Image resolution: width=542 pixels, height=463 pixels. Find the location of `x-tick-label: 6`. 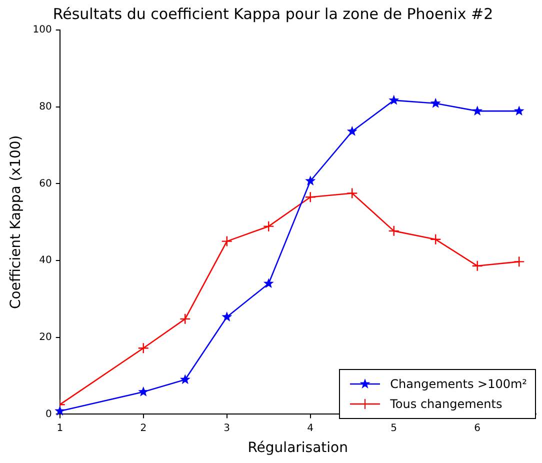

x-tick-label: 6 is located at coordinates (477, 428).